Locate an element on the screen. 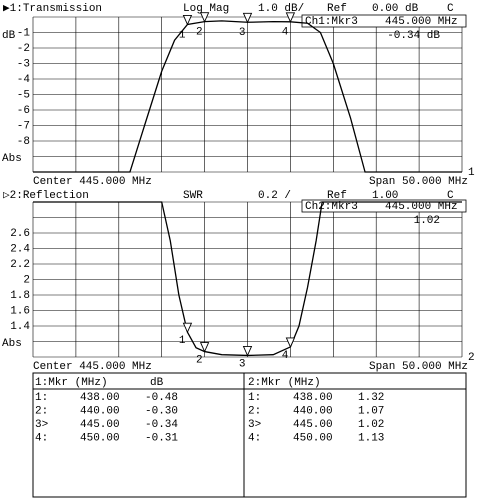 Image resolution: width=486 pixels, height=500 pixels. header-ref-value: 1.00 is located at coordinates (385, 196).